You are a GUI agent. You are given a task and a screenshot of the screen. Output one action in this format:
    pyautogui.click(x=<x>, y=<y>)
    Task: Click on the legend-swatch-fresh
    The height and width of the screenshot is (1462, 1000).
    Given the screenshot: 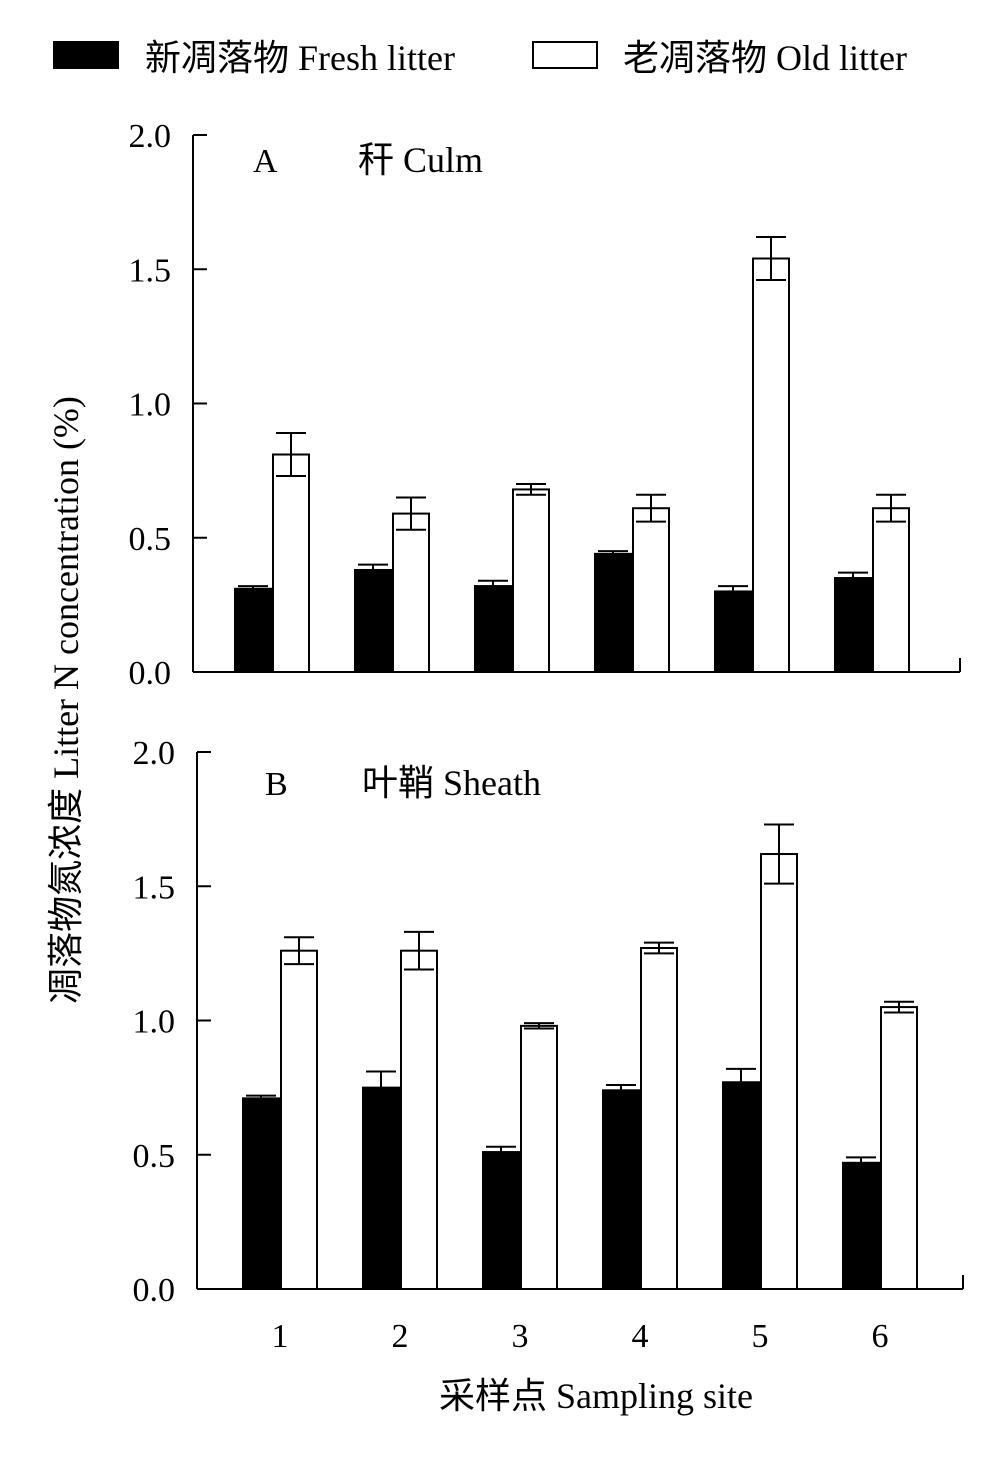 What is the action you would take?
    pyautogui.click(x=86, y=55)
    